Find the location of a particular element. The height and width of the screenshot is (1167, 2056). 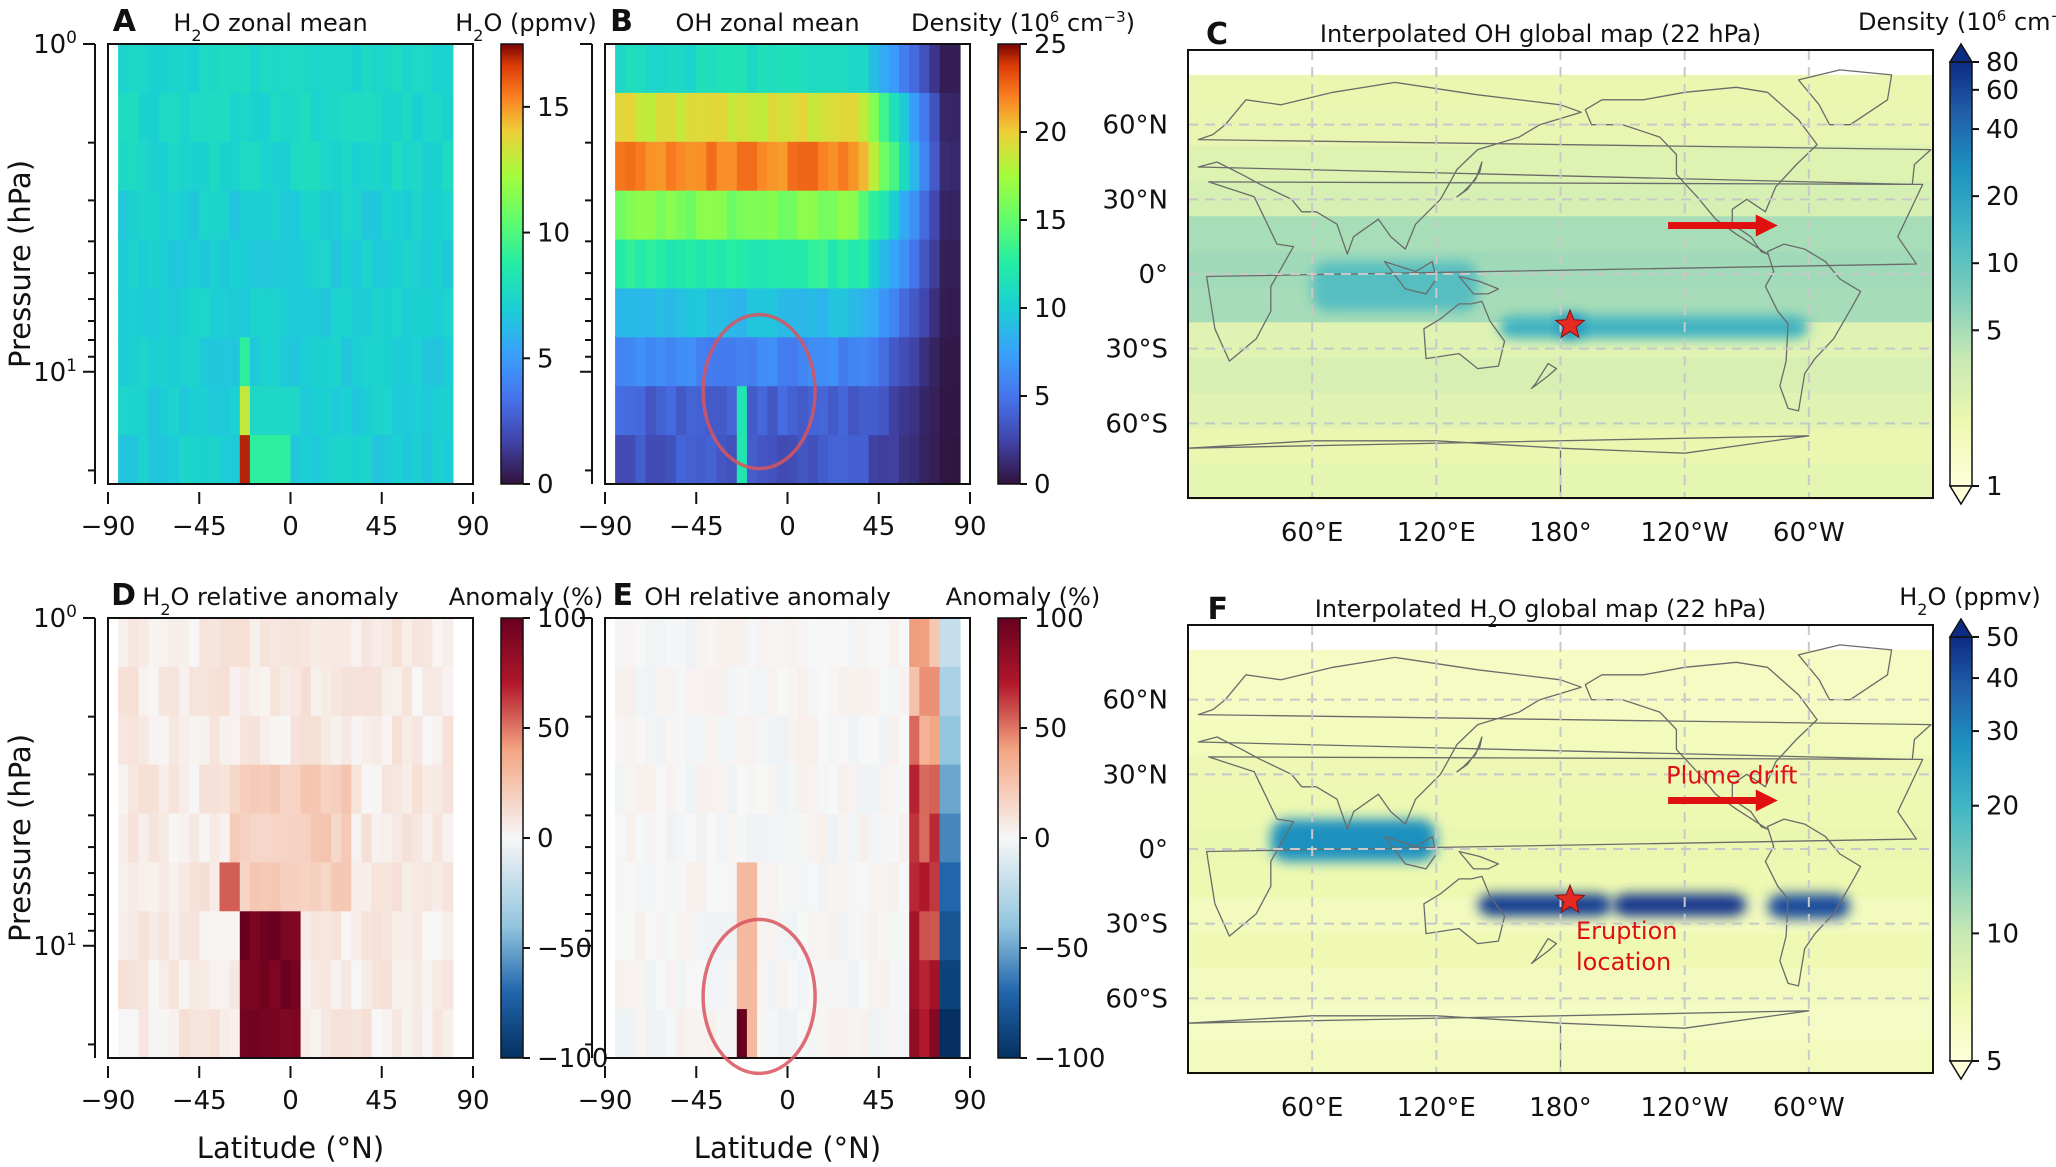

lat-tick-label: 60°N is located at coordinates (1135, 126).